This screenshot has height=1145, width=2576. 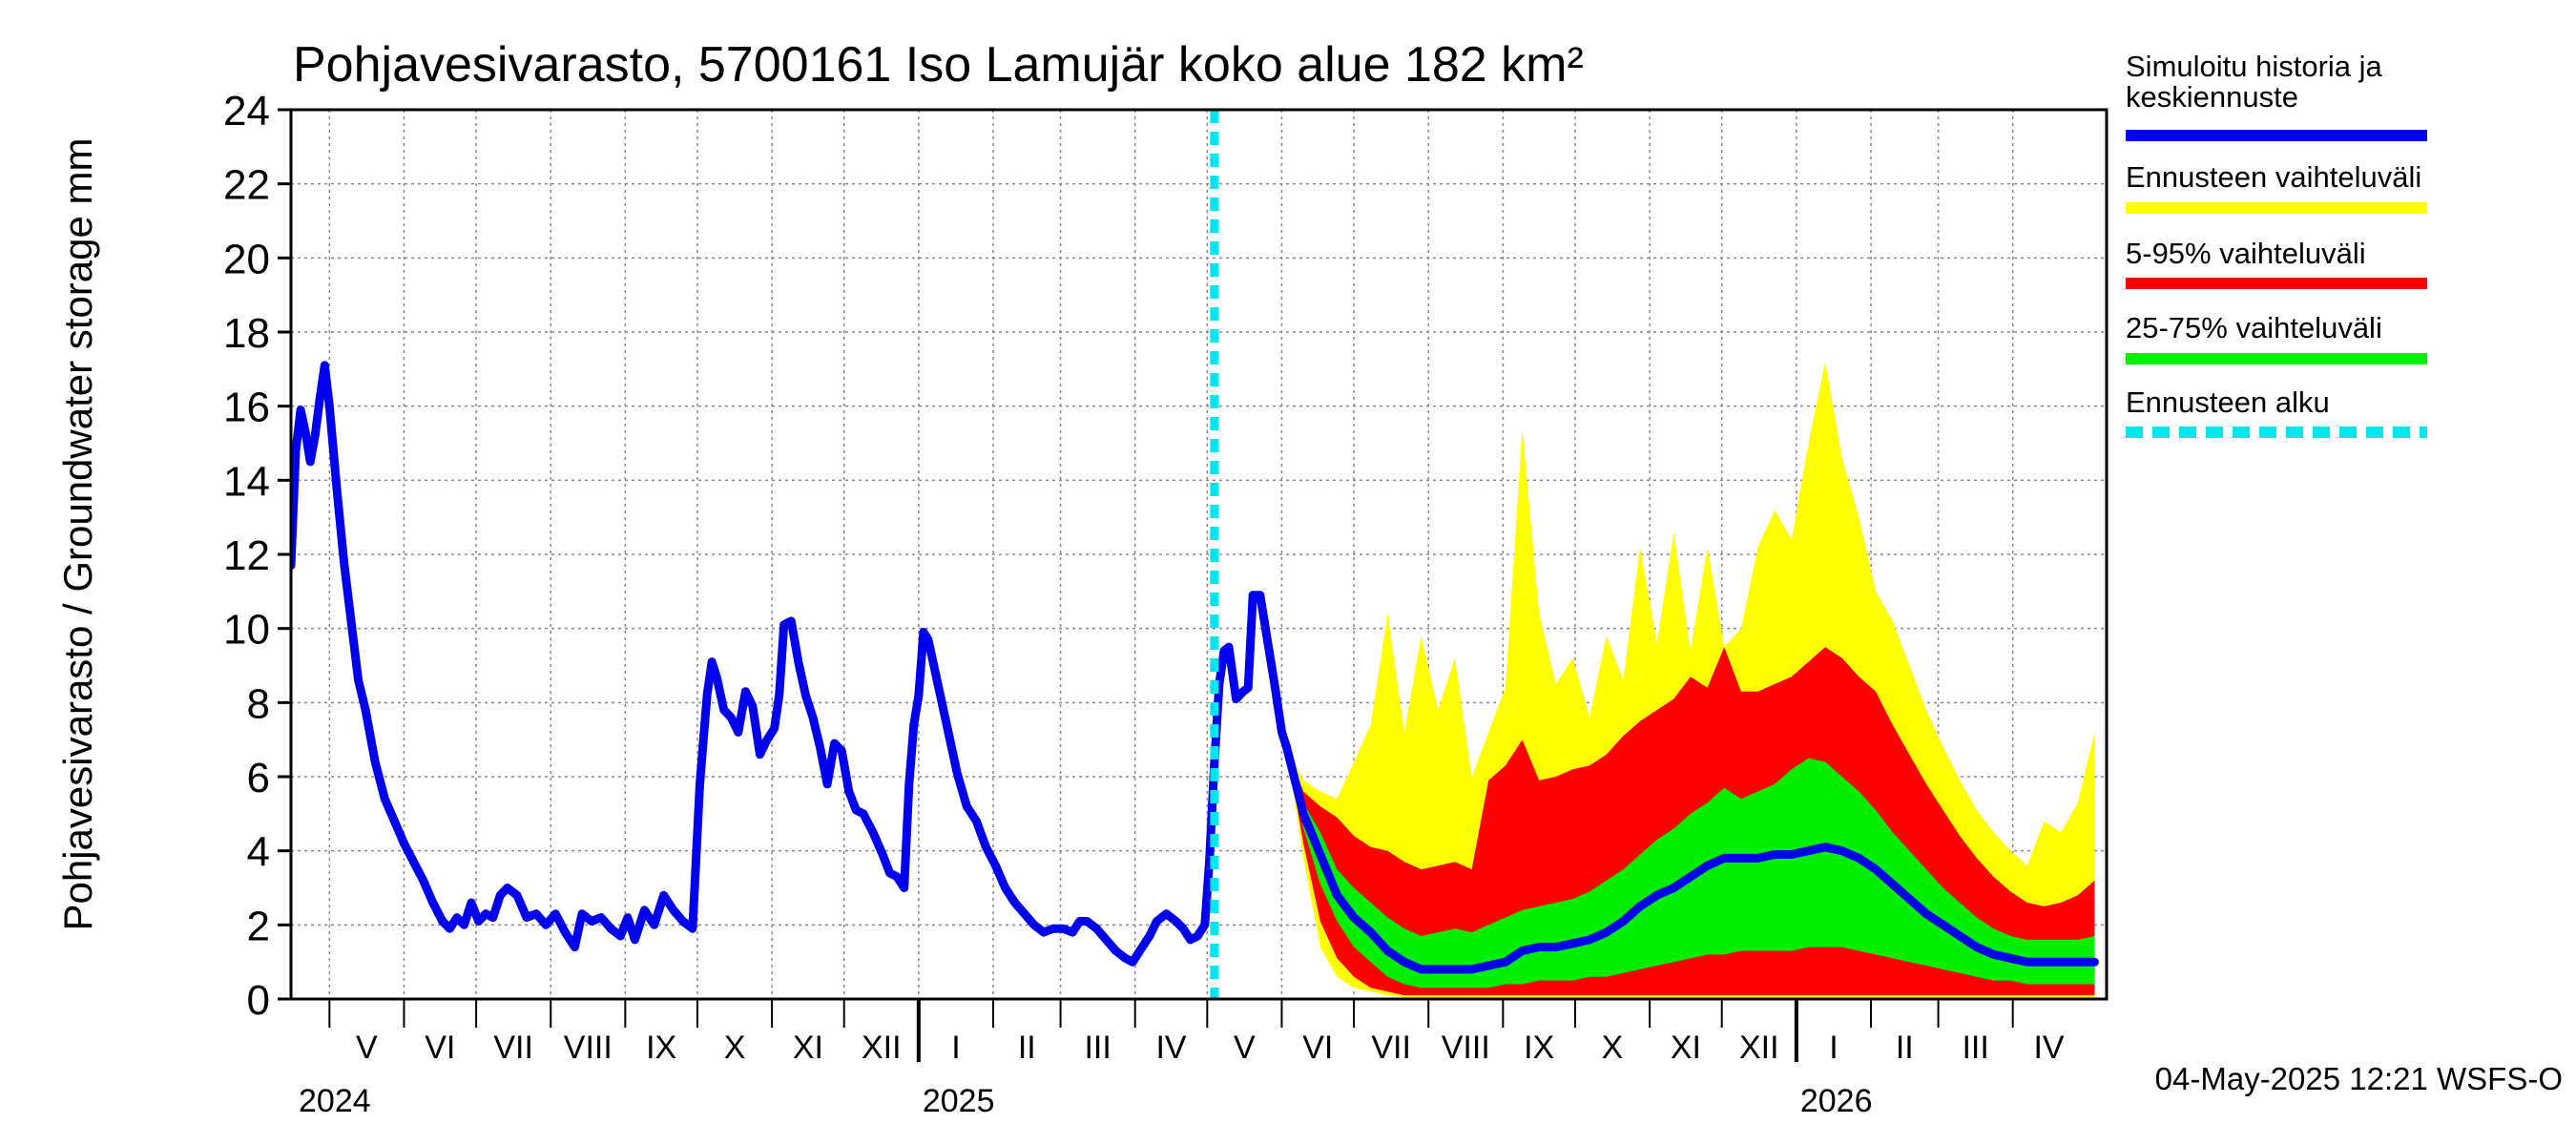 What do you see at coordinates (2212, 97) in the screenshot?
I see `legend-label-0-1: keskiennuste` at bounding box center [2212, 97].